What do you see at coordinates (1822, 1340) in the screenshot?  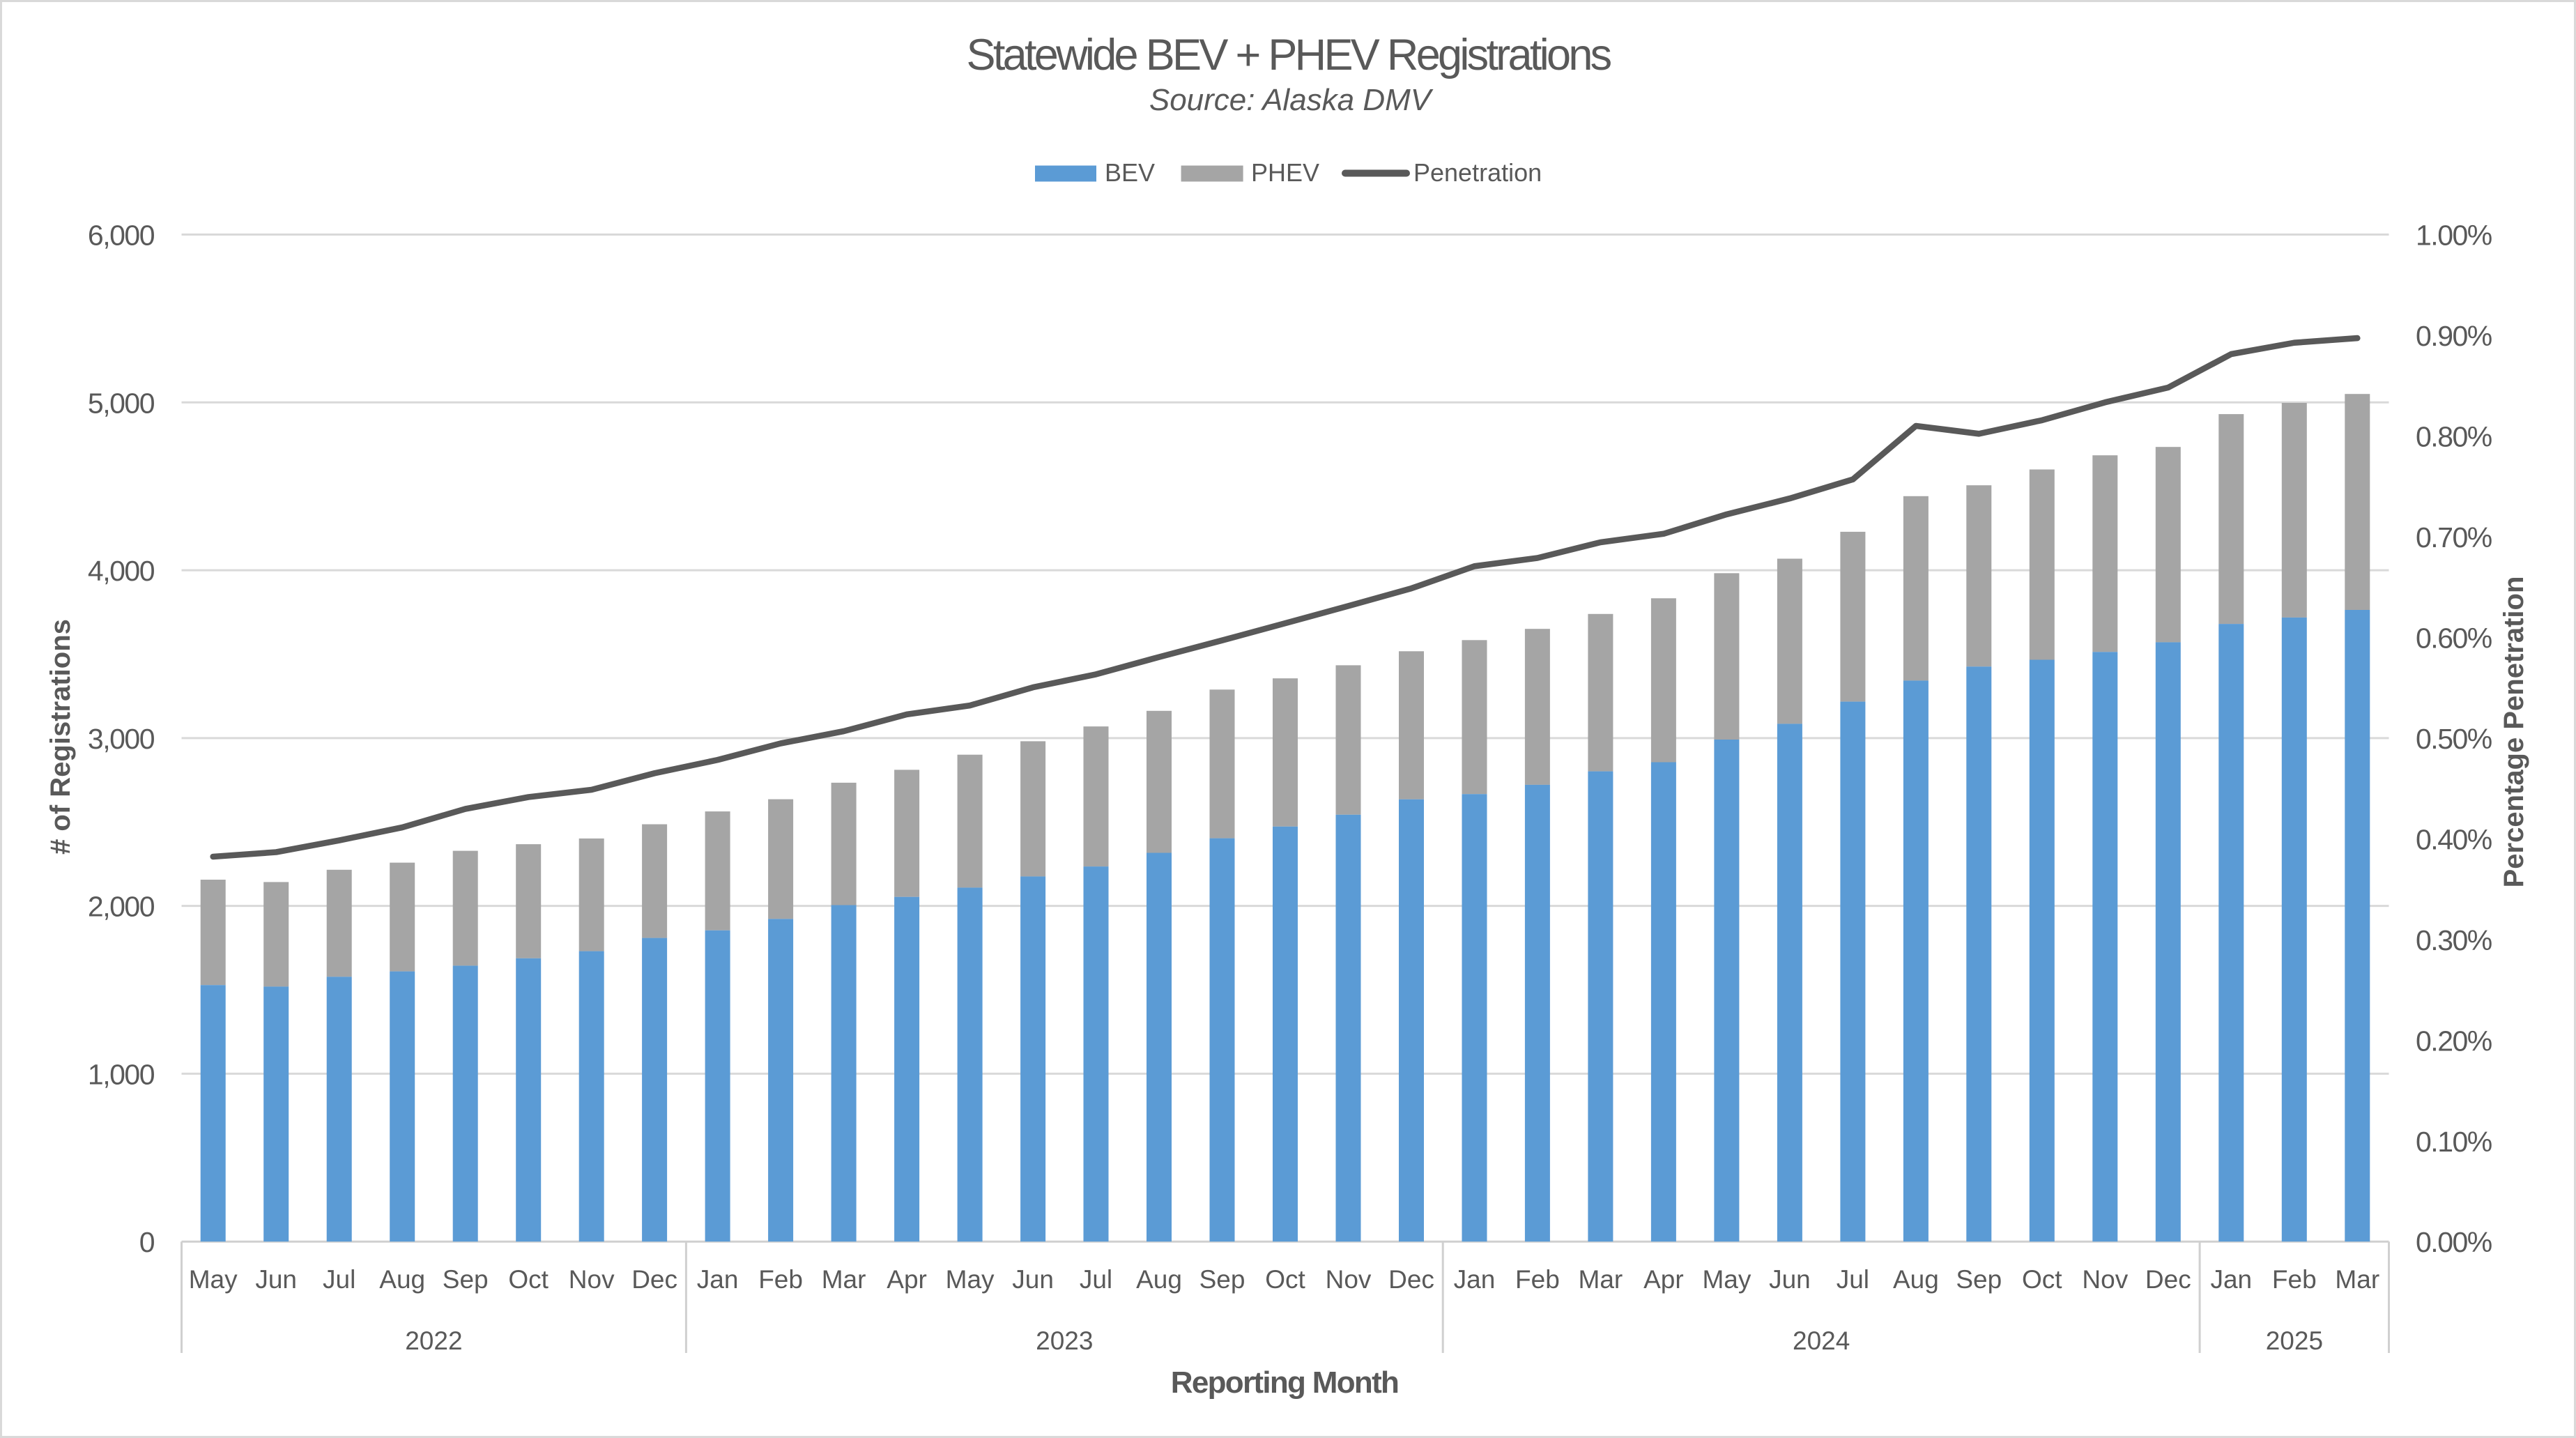 I see `svg-text: 2024` at bounding box center [1822, 1340].